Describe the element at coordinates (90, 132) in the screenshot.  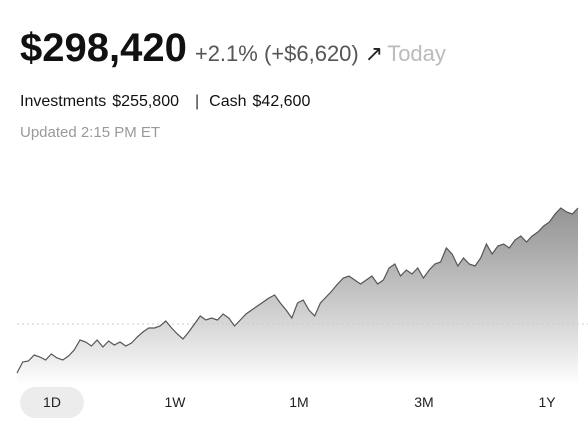
I see `updated: Updated 2:15 PM ET` at that location.